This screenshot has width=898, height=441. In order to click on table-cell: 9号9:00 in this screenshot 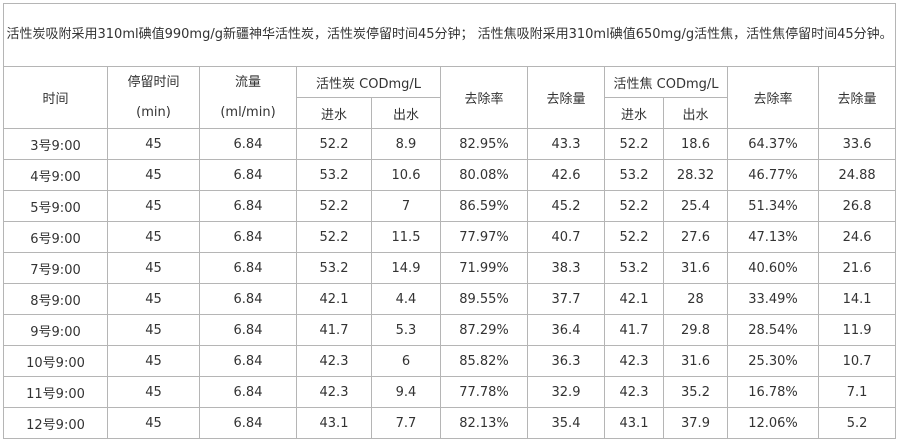, I will do `click(55, 330)`.